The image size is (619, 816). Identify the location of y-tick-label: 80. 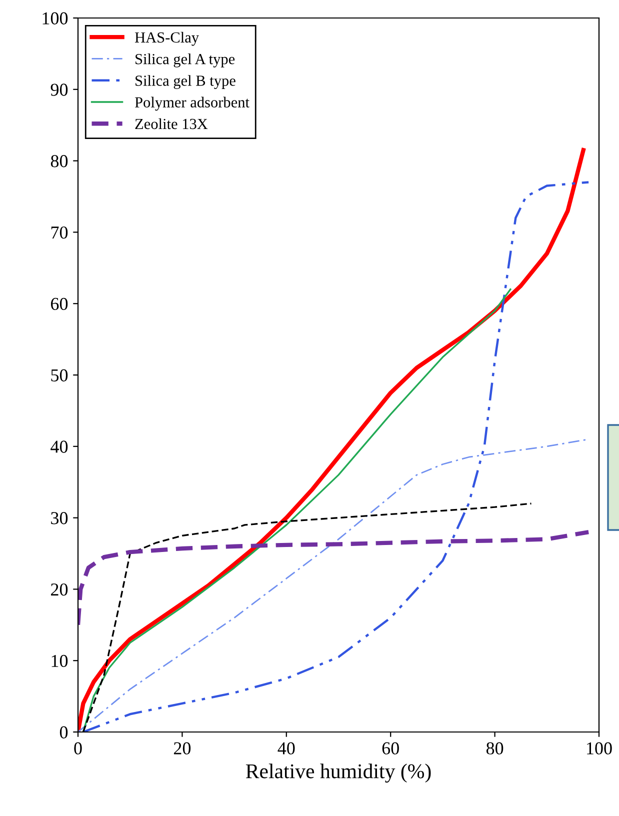
(59, 161).